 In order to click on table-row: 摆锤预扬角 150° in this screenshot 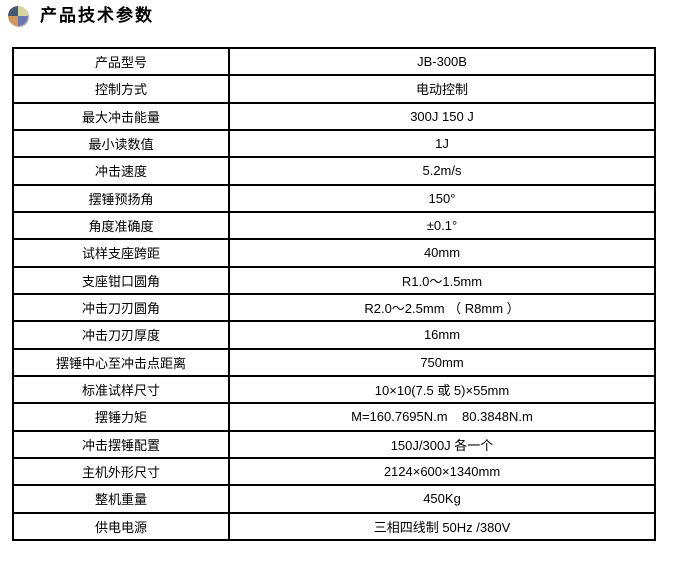, I will do `click(334, 198)`.